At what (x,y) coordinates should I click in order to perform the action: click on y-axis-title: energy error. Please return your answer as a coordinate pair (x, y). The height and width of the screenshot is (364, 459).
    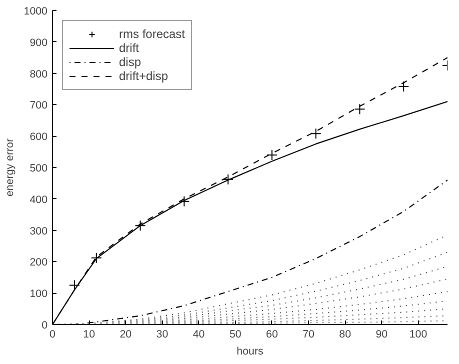
    Looking at the image, I should click on (10, 167).